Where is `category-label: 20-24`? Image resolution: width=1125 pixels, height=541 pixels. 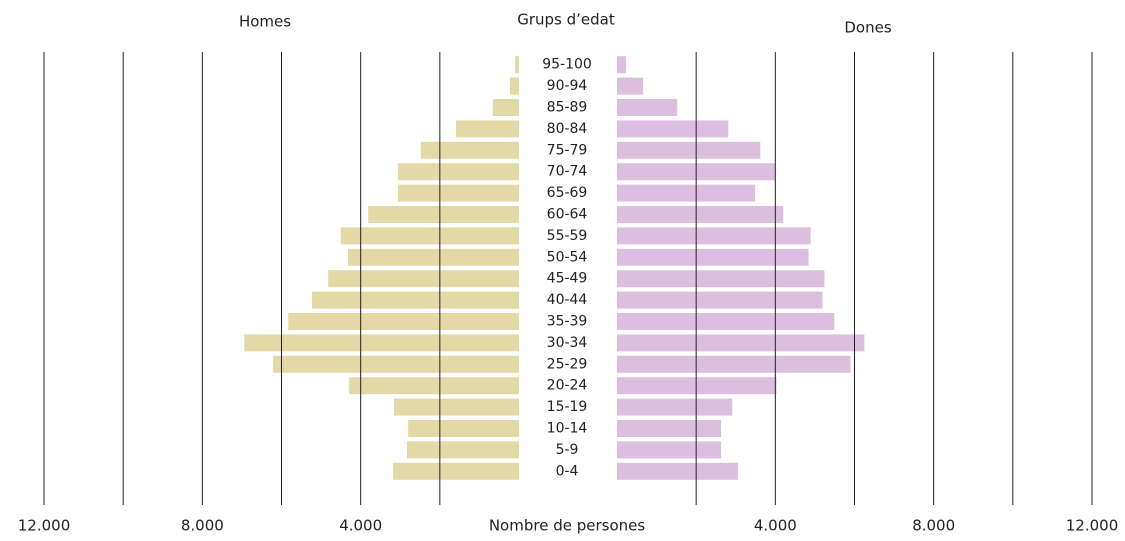 category-label: 20-24 is located at coordinates (567, 386).